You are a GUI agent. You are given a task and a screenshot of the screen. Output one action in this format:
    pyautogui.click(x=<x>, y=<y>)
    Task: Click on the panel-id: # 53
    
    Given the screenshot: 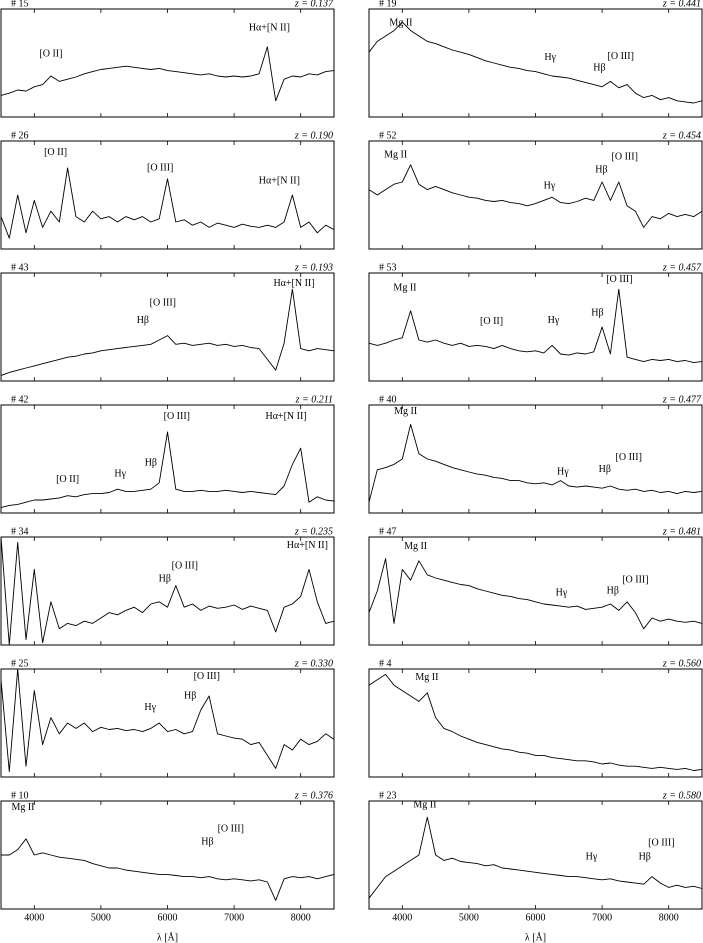 What is the action you would take?
    pyautogui.click(x=388, y=267)
    